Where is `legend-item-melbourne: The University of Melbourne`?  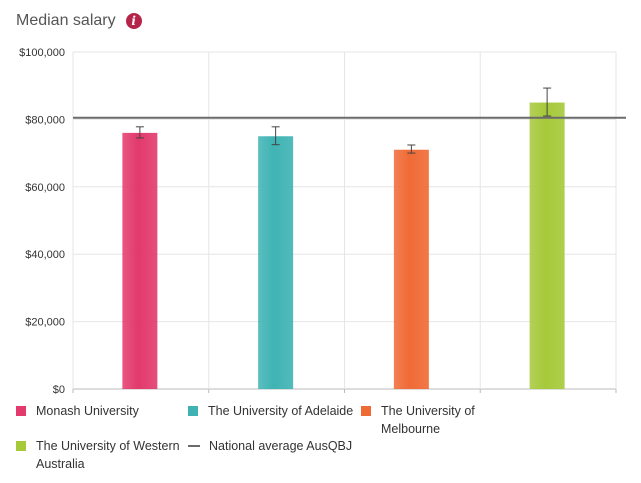 legend-item-melbourne: The University of Melbourne is located at coordinates (431, 420).